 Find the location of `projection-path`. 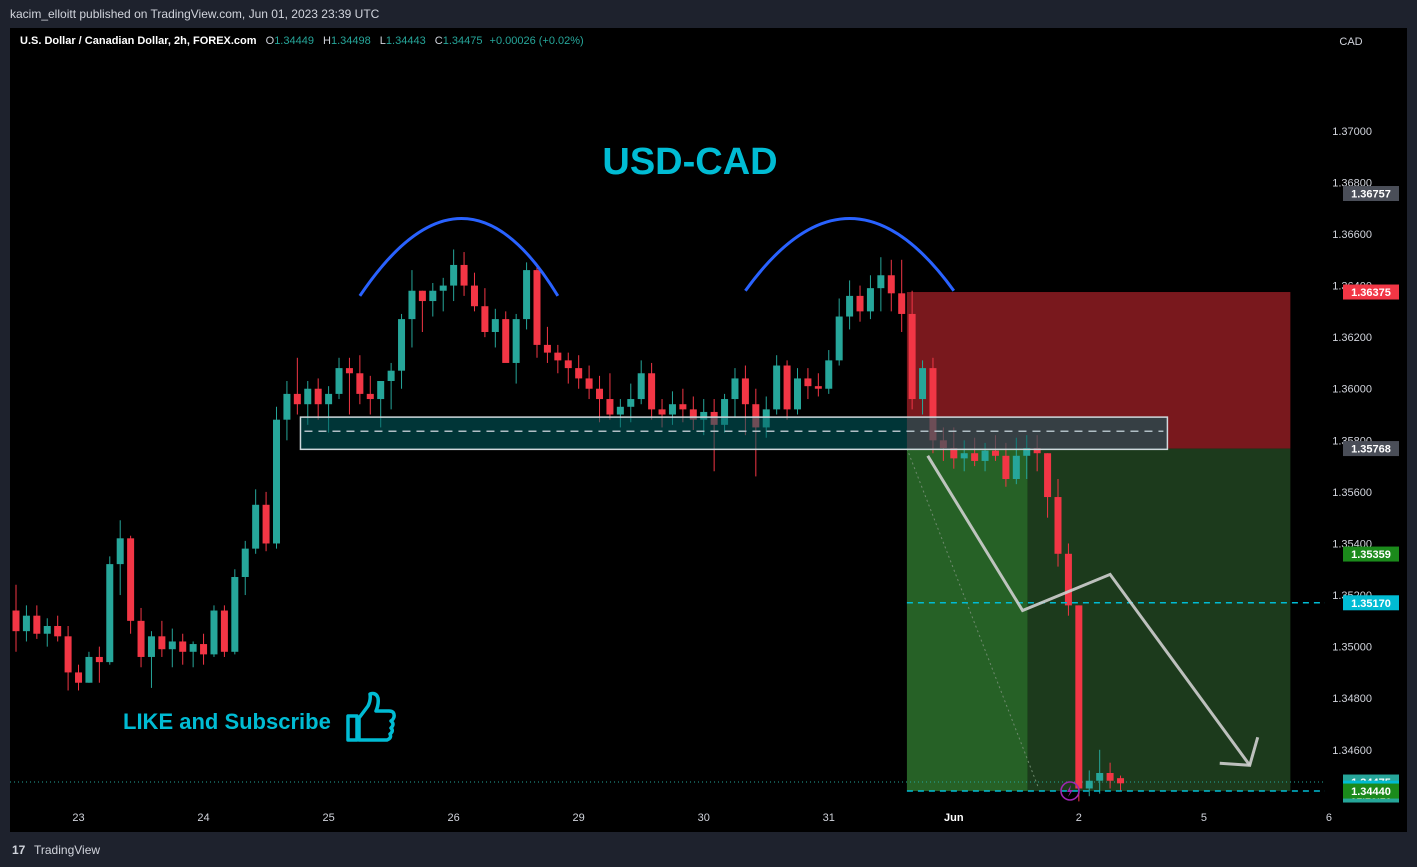

projection-path is located at coordinates (1088, 611).